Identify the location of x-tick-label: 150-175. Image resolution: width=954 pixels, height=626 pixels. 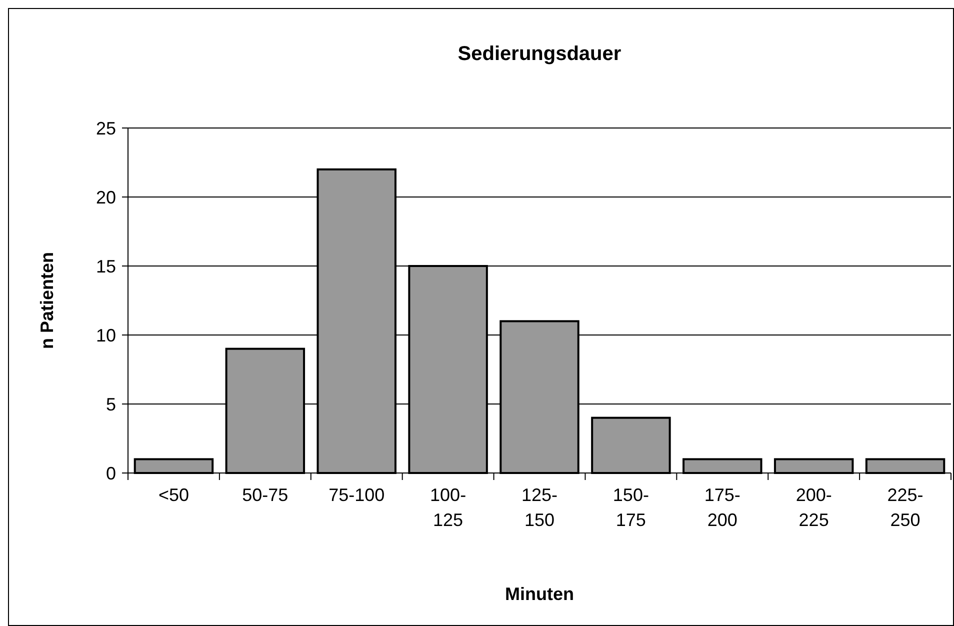
(630, 507).